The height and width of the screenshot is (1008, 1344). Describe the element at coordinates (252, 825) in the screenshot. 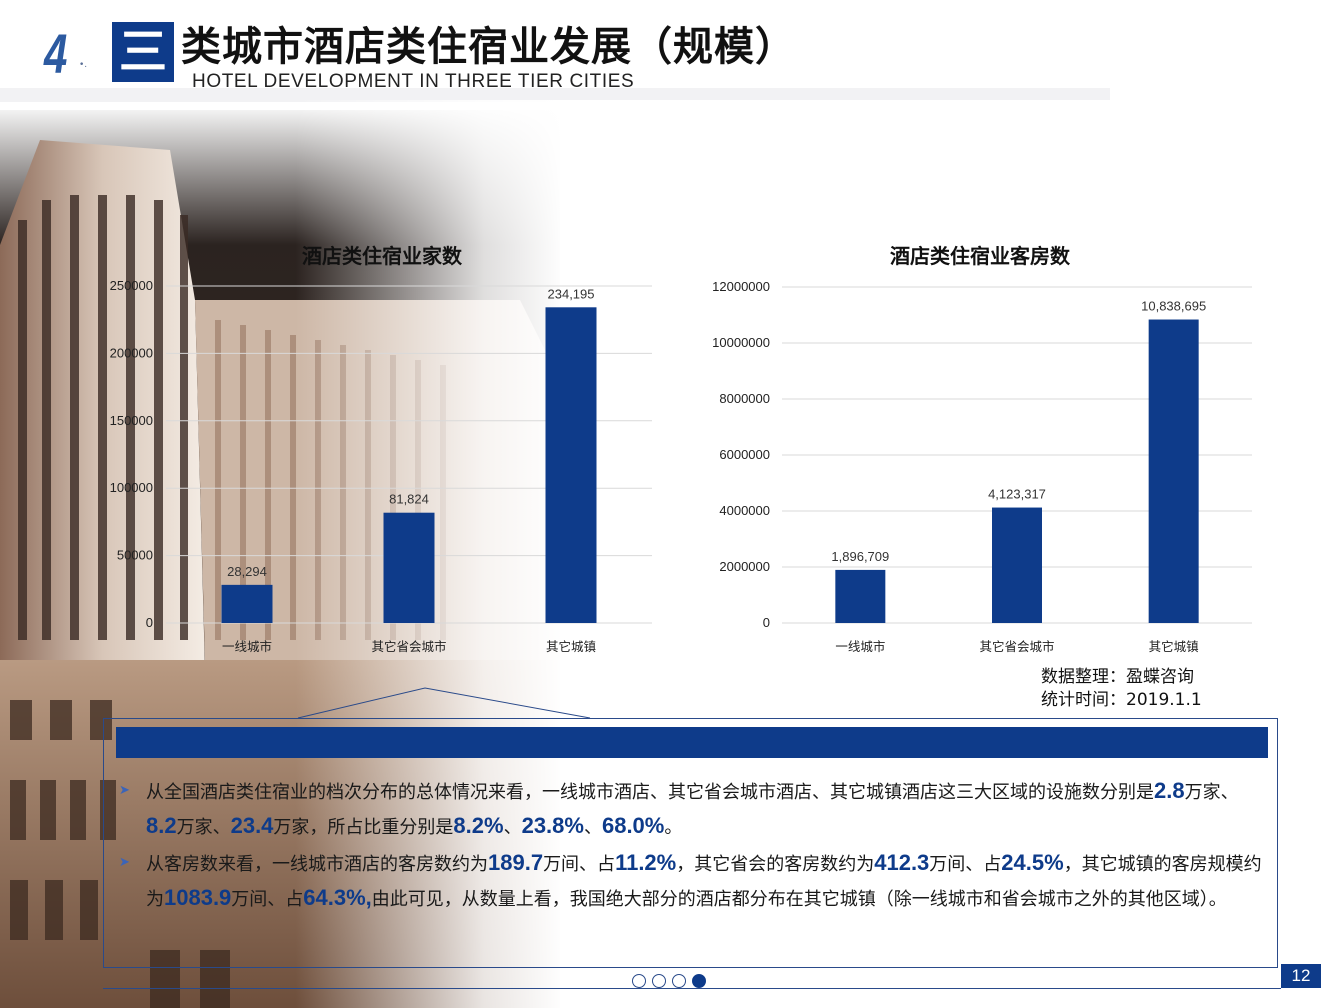

I see `value-highlight: 23.4` at that location.